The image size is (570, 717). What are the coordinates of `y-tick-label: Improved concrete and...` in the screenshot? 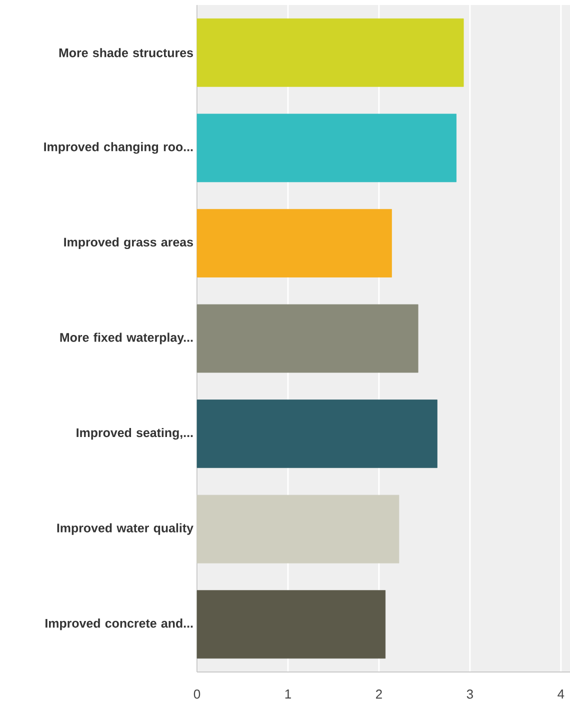 It's located at (118, 624).